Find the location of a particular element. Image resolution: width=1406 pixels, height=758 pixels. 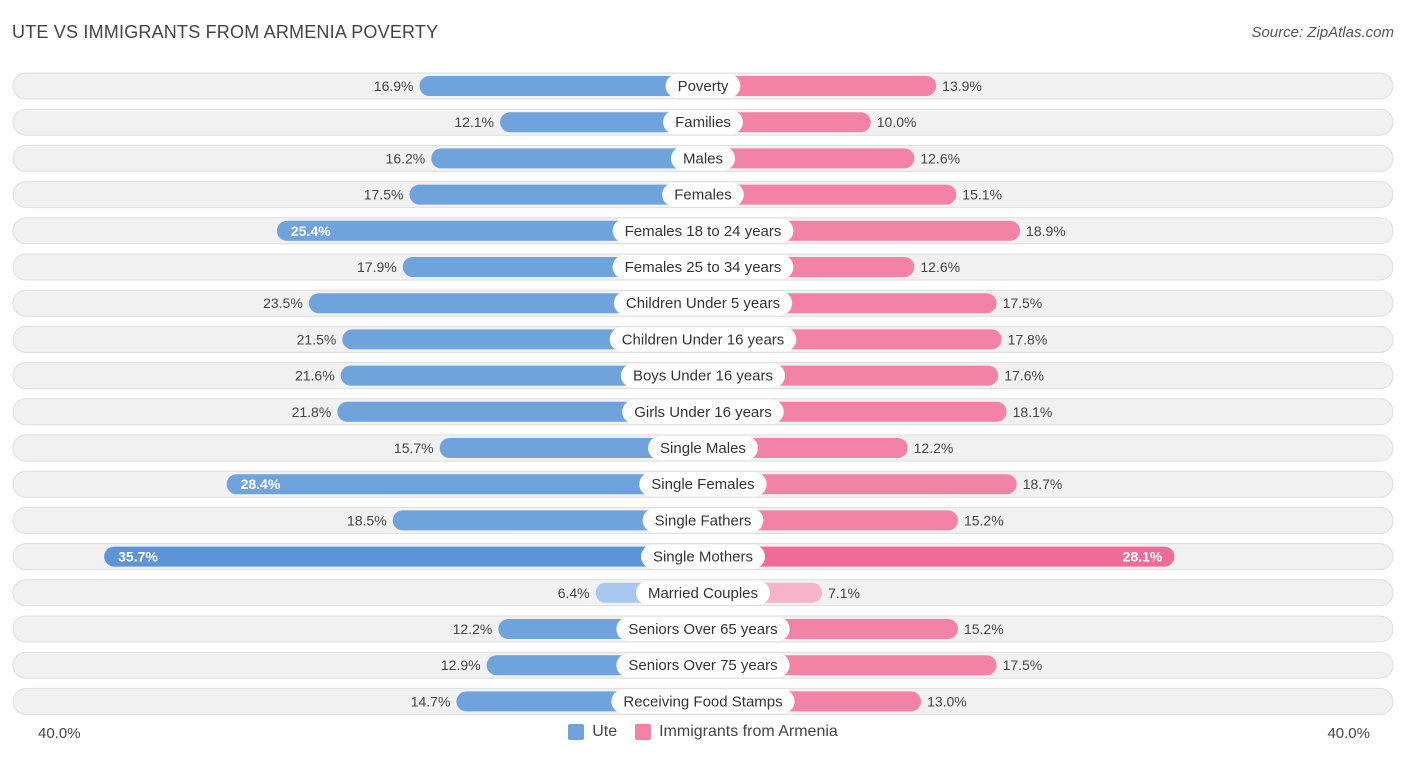

category-pill-females-18-to-24-years is located at coordinates (703, 230).